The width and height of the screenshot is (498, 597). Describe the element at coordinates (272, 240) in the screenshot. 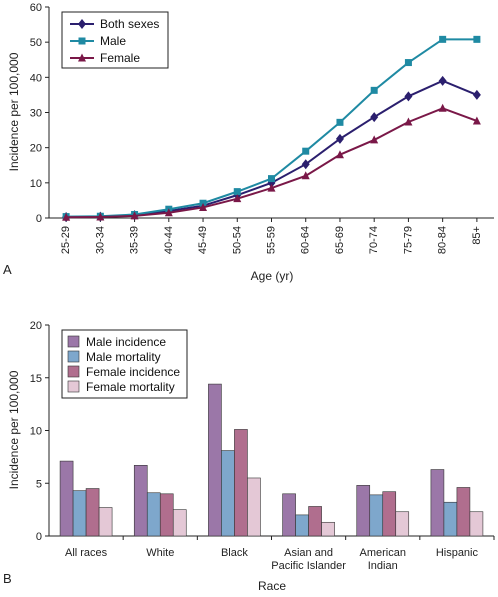

I see `x-tick-label: 55-59` at that location.